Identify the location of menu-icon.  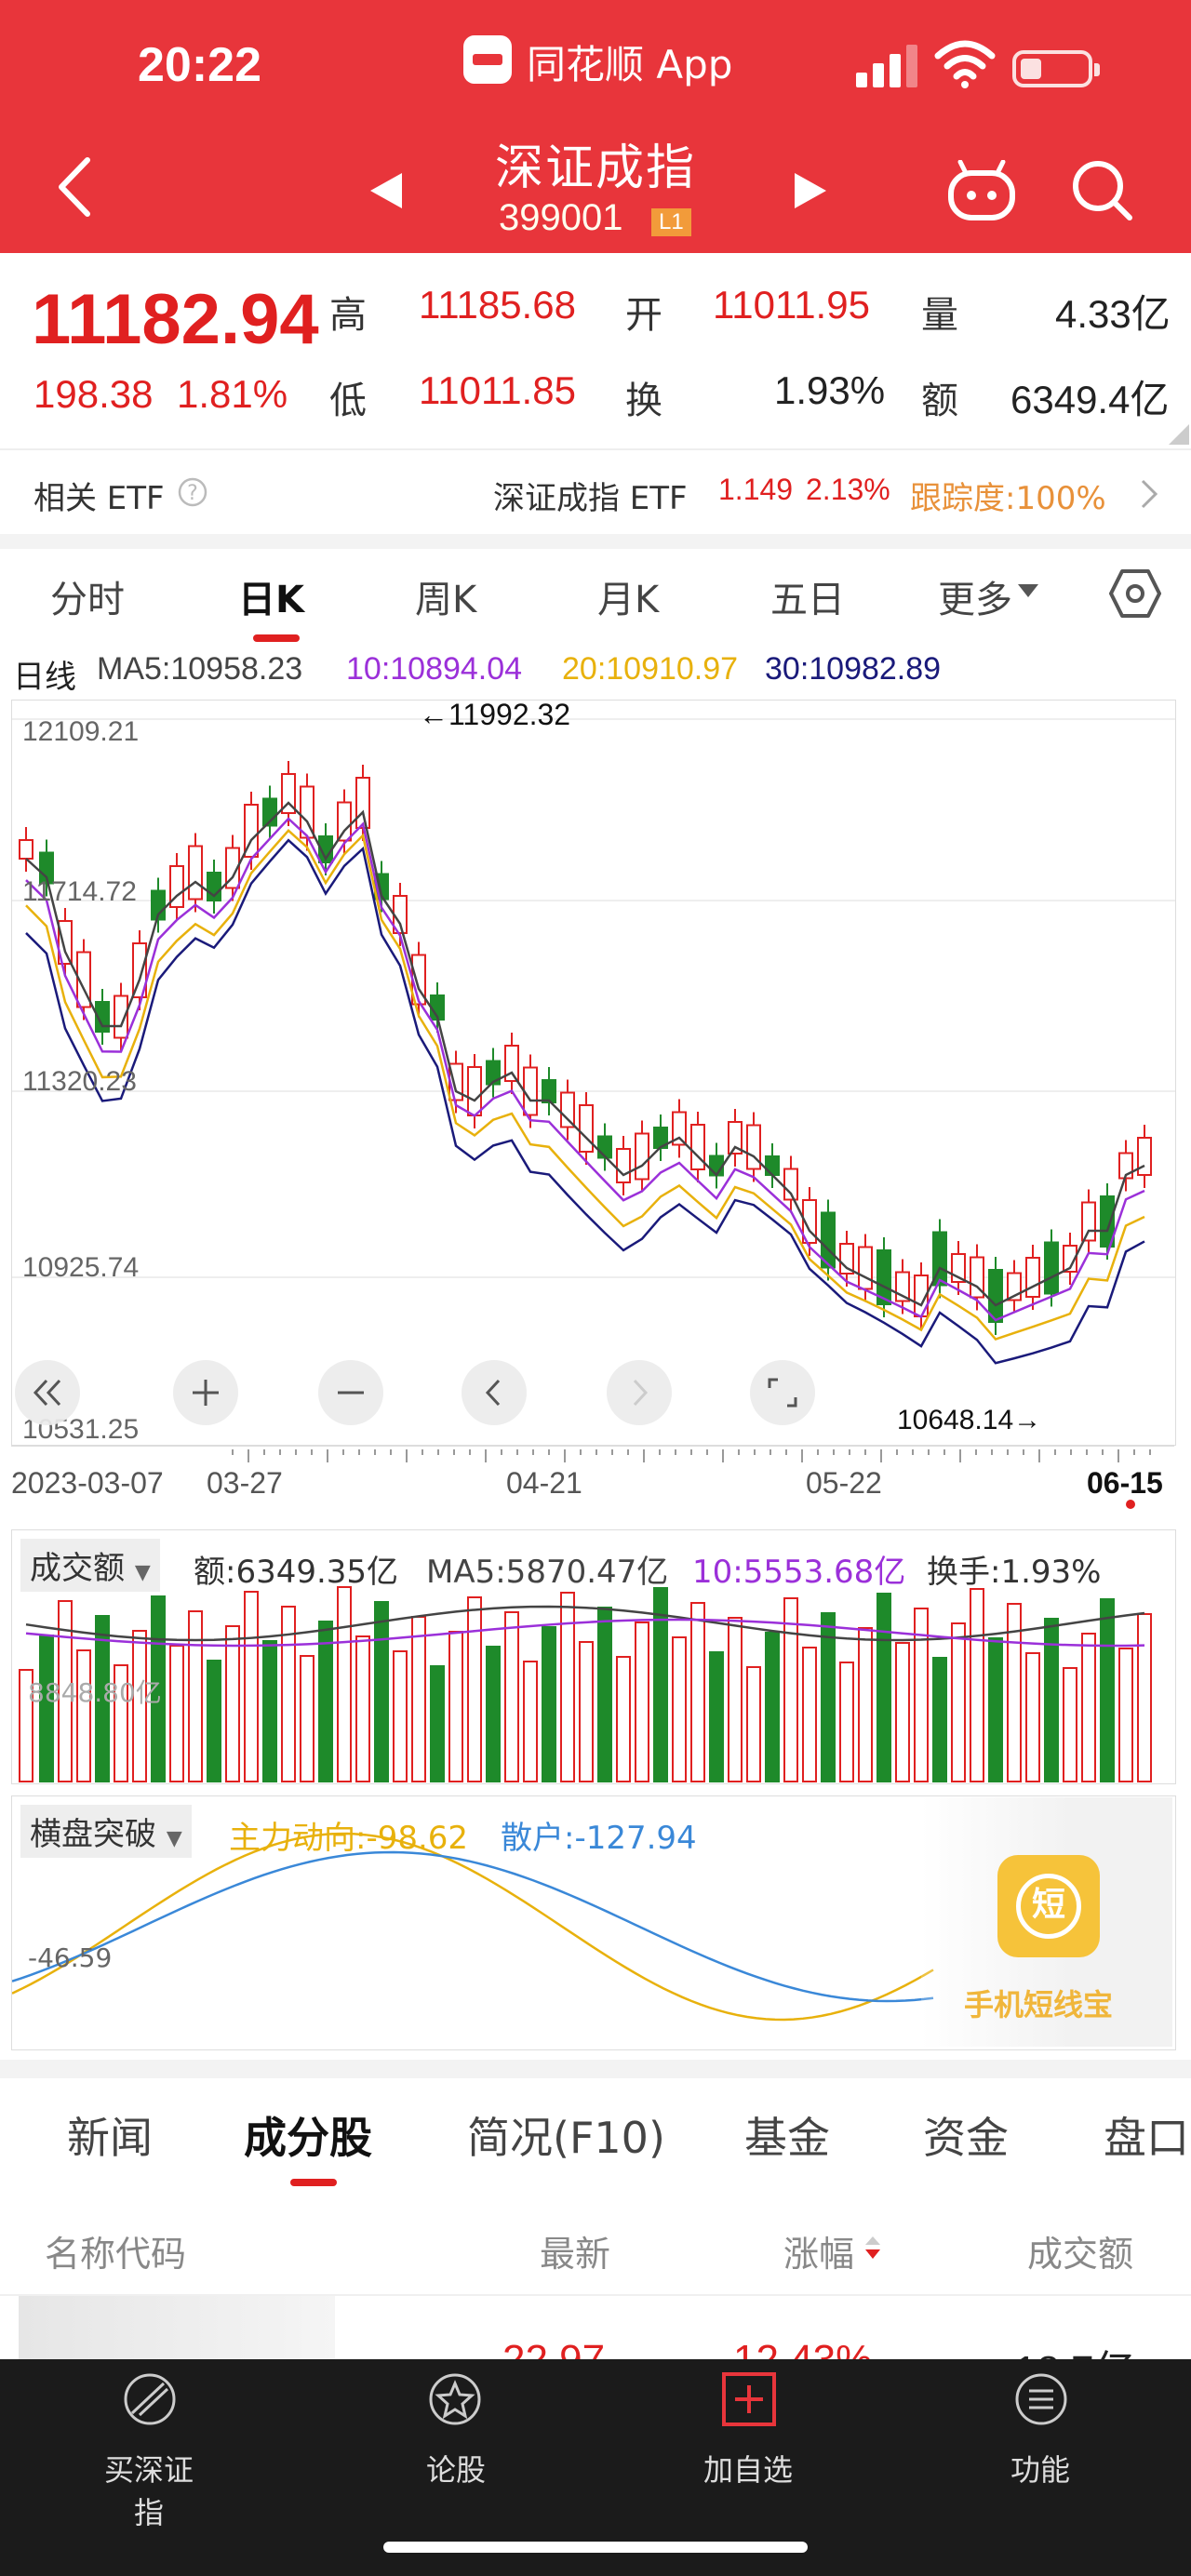
(1041, 2399).